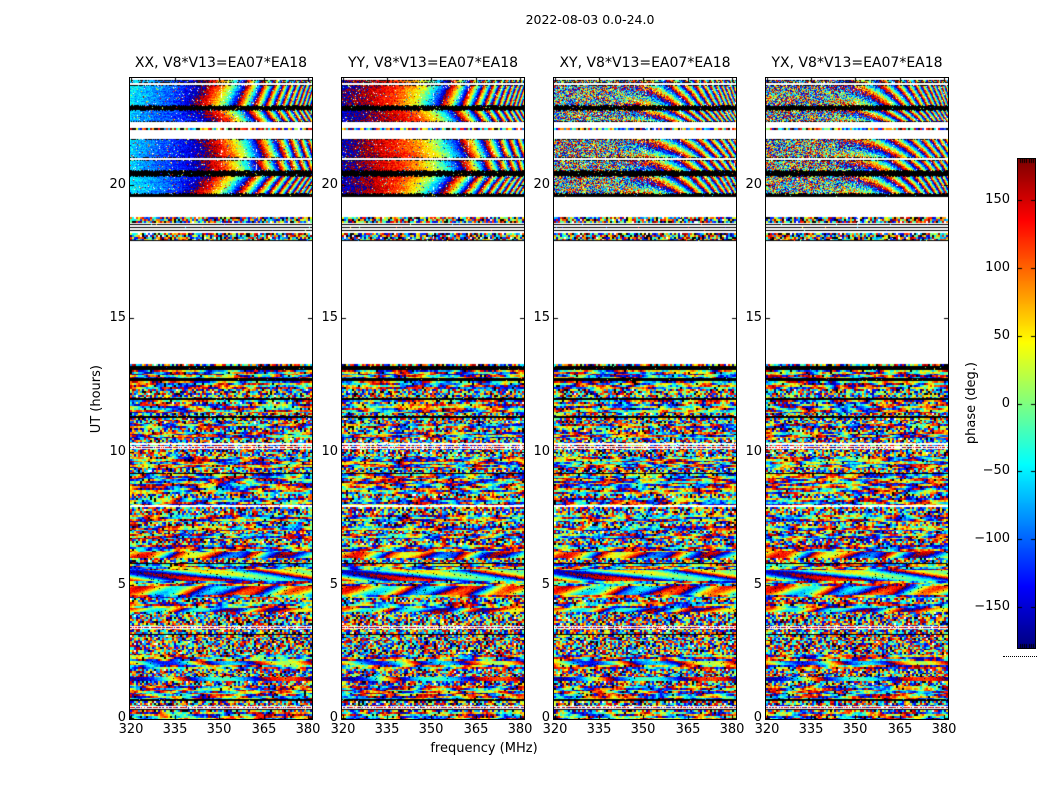 This screenshot has height=800, width=1050. Describe the element at coordinates (645, 398) in the screenshot. I see `heatmap-canvas-XY` at that location.